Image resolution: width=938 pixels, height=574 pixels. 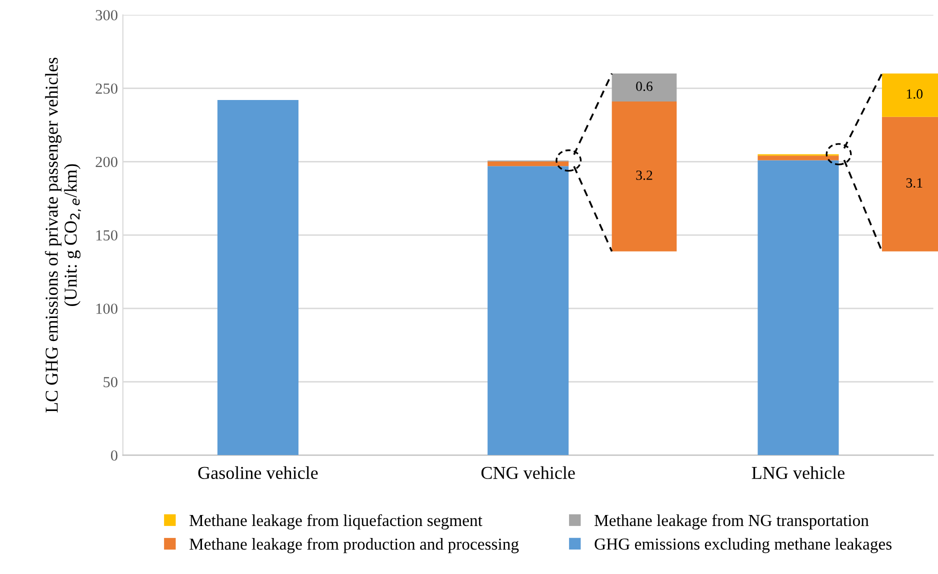 What do you see at coordinates (258, 472) in the screenshot?
I see `x-tick-label: Gasoline vehicle` at bounding box center [258, 472].